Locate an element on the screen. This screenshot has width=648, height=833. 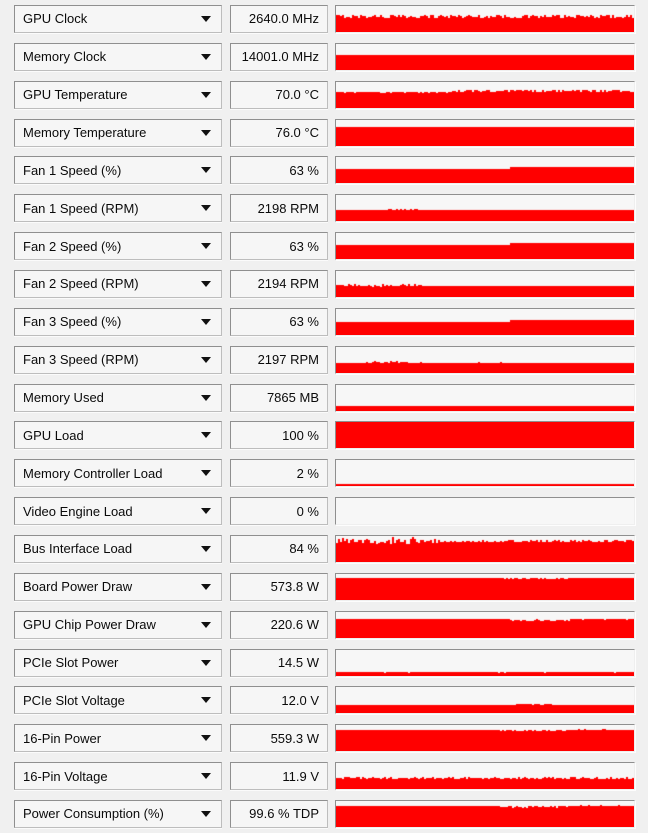
sensor-row: PCIe Slot Power 14.5 W is located at coordinates (324, 663).